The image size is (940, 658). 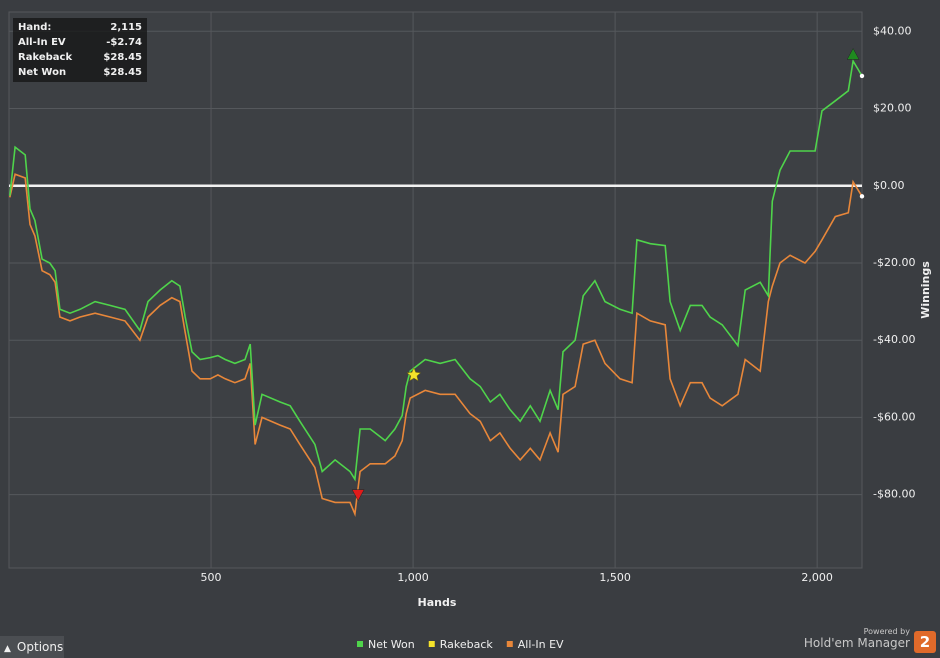 What do you see at coordinates (35, 27) in the screenshot?
I see `stats-label: Hand:` at bounding box center [35, 27].